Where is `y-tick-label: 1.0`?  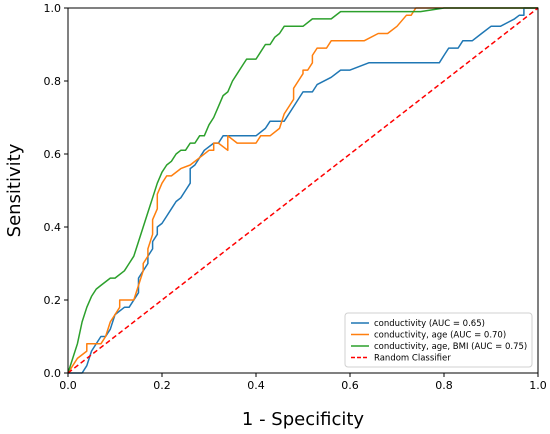
y-tick-label: 1.0 is located at coordinates (53, 8).